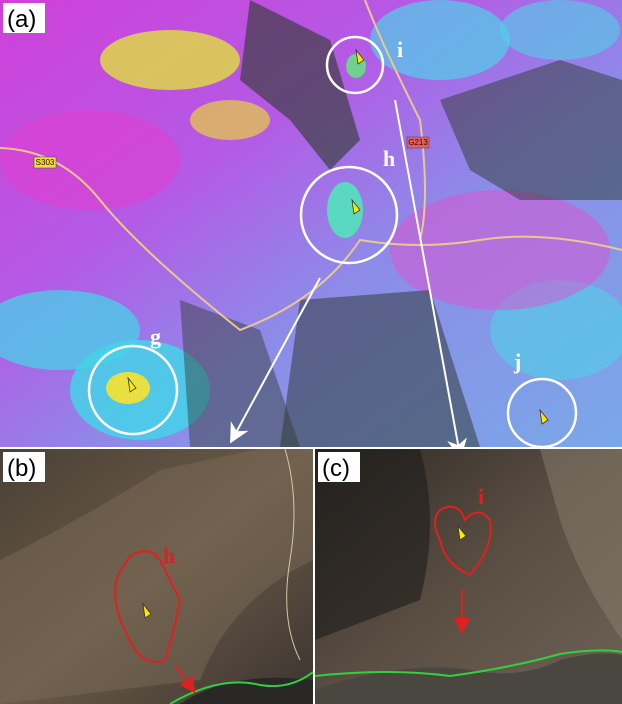 The image size is (622, 704). What do you see at coordinates (155, 336) in the screenshot?
I see `site-label: g` at bounding box center [155, 336].